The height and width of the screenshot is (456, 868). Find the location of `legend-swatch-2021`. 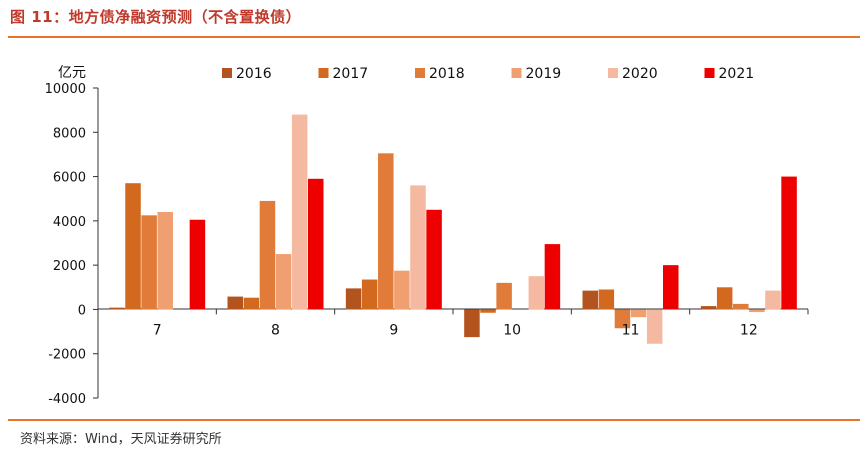

legend-swatch-2021 is located at coordinates (709, 73).